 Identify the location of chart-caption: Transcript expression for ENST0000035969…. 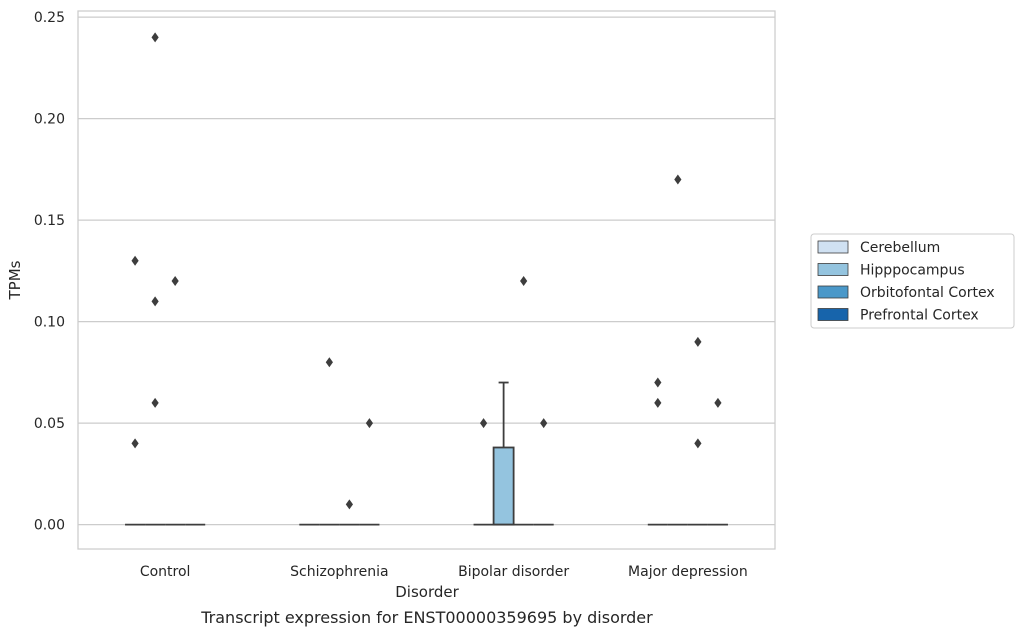
(426, 617).